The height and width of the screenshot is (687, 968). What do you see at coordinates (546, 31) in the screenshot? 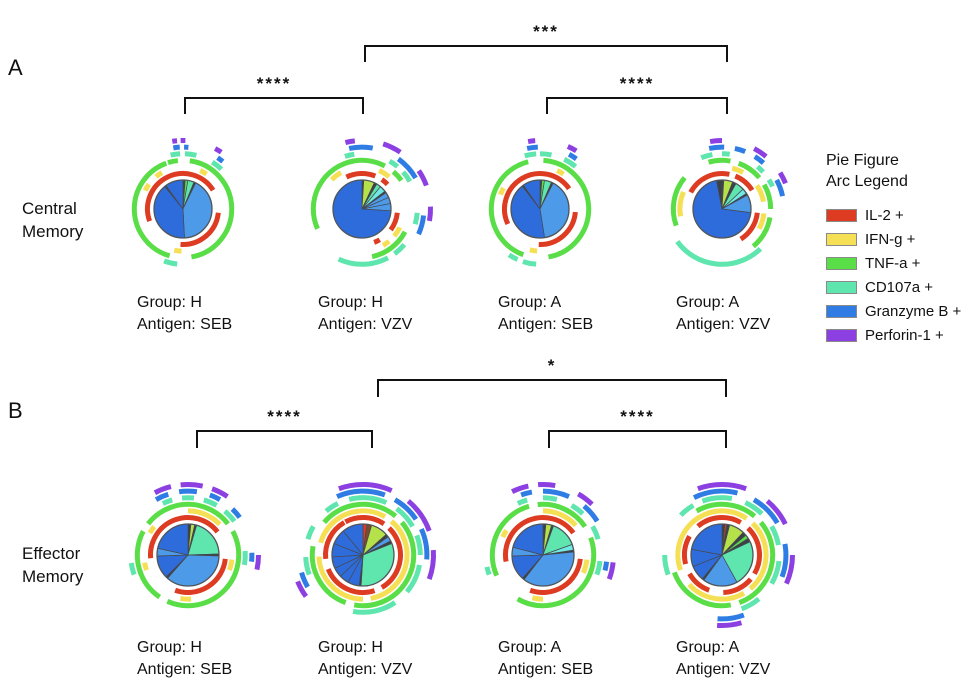
I see `significance-stars: ***` at bounding box center [546, 31].